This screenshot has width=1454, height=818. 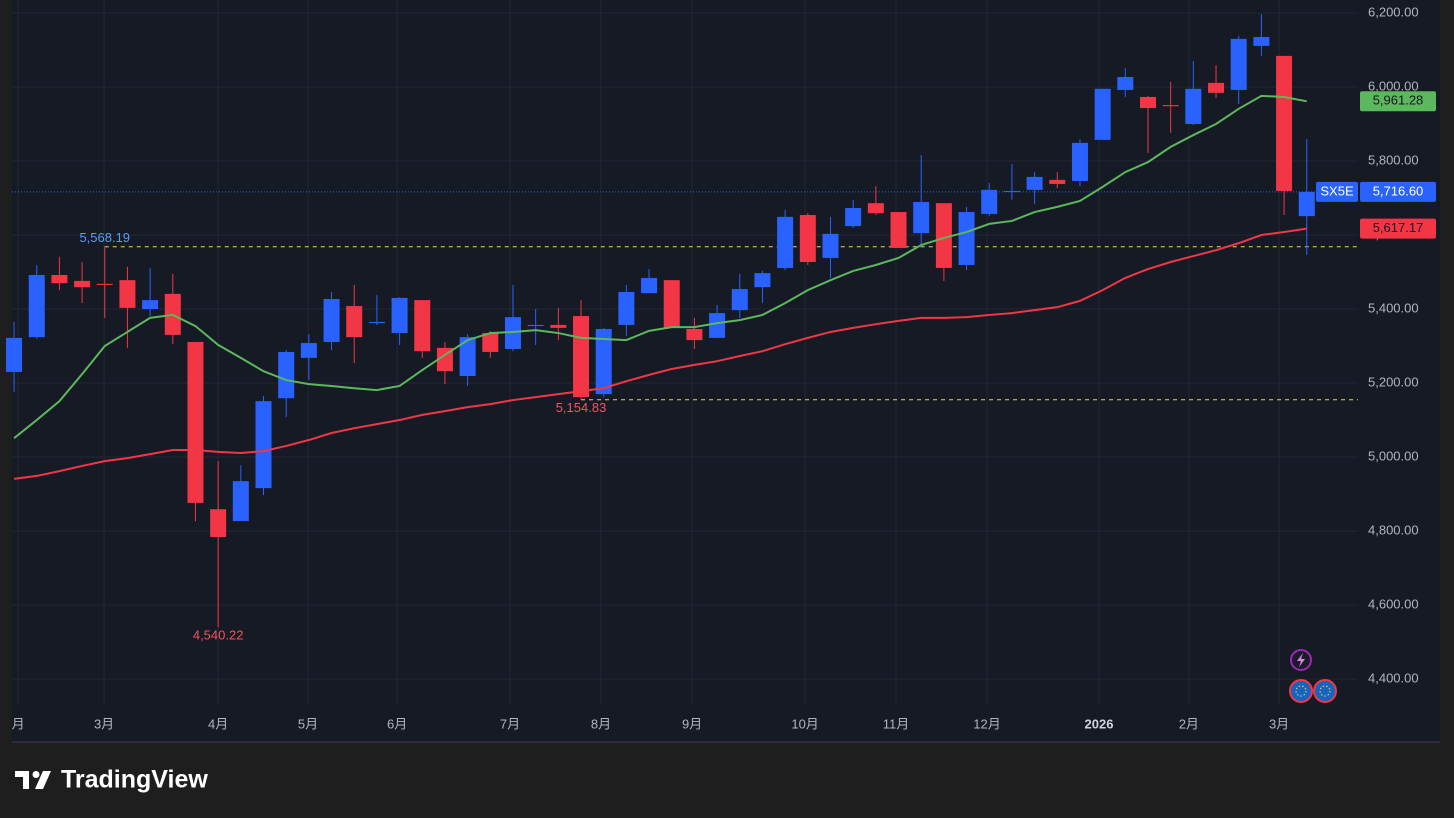 What do you see at coordinates (1393, 381) in the screenshot?
I see `y-tick-label: 5,200.00` at bounding box center [1393, 381].